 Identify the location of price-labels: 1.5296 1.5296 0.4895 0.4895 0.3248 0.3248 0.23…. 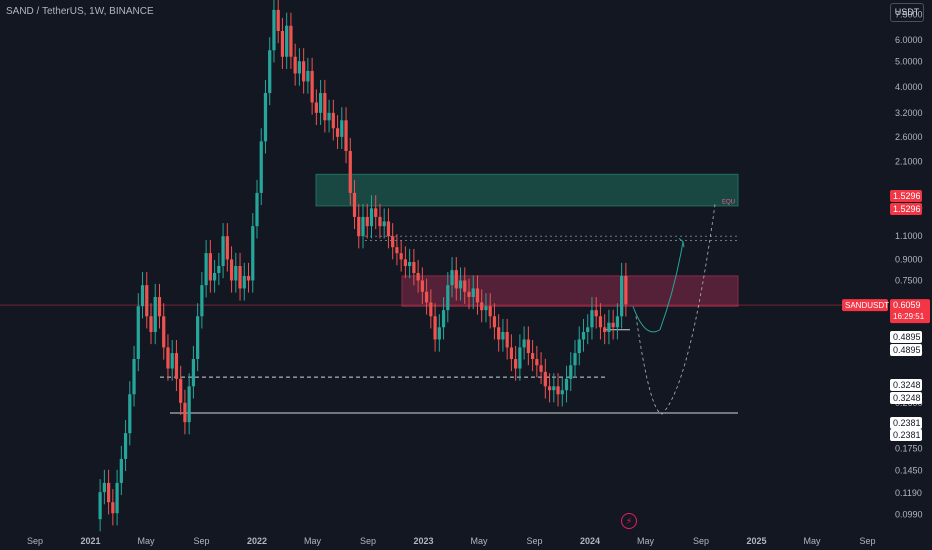
(886, 315).